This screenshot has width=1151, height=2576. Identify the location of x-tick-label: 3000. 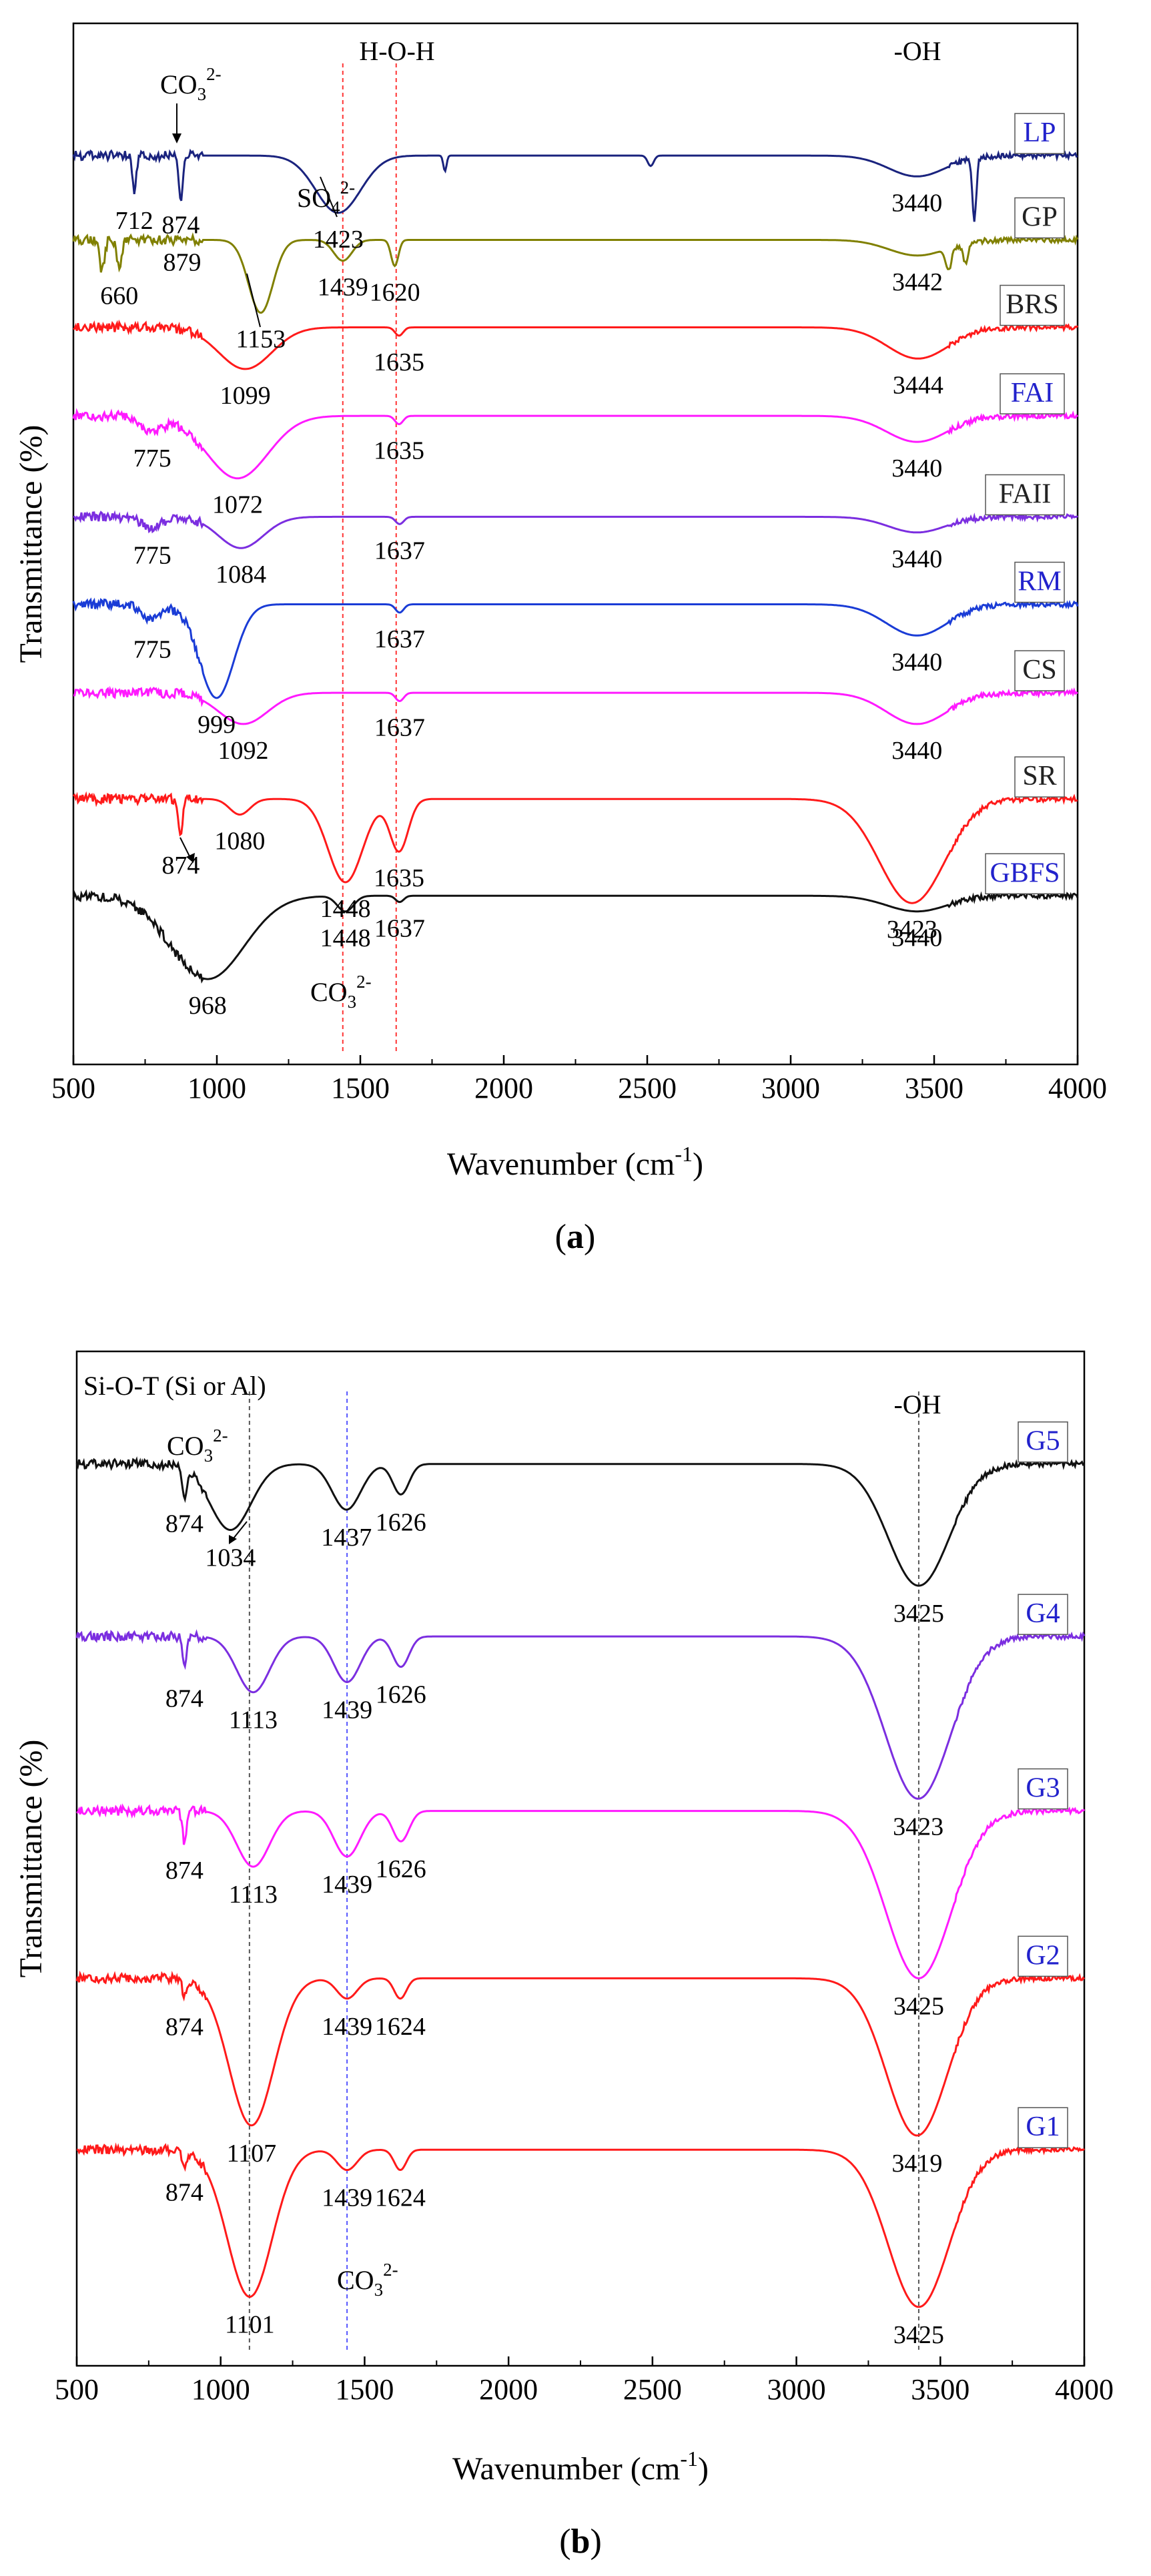
(790, 1088).